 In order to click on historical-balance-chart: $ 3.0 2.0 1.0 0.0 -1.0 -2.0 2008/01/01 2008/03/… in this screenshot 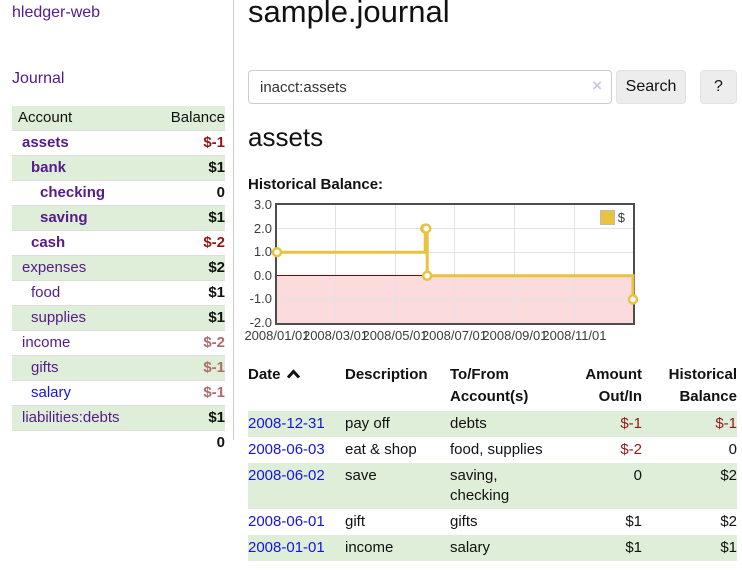, I will do `click(456, 272)`.